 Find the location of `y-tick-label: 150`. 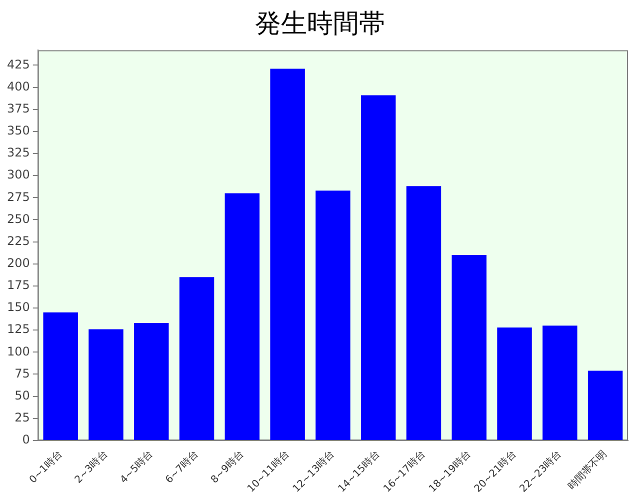

y-tick-label: 150 is located at coordinates (18, 307).